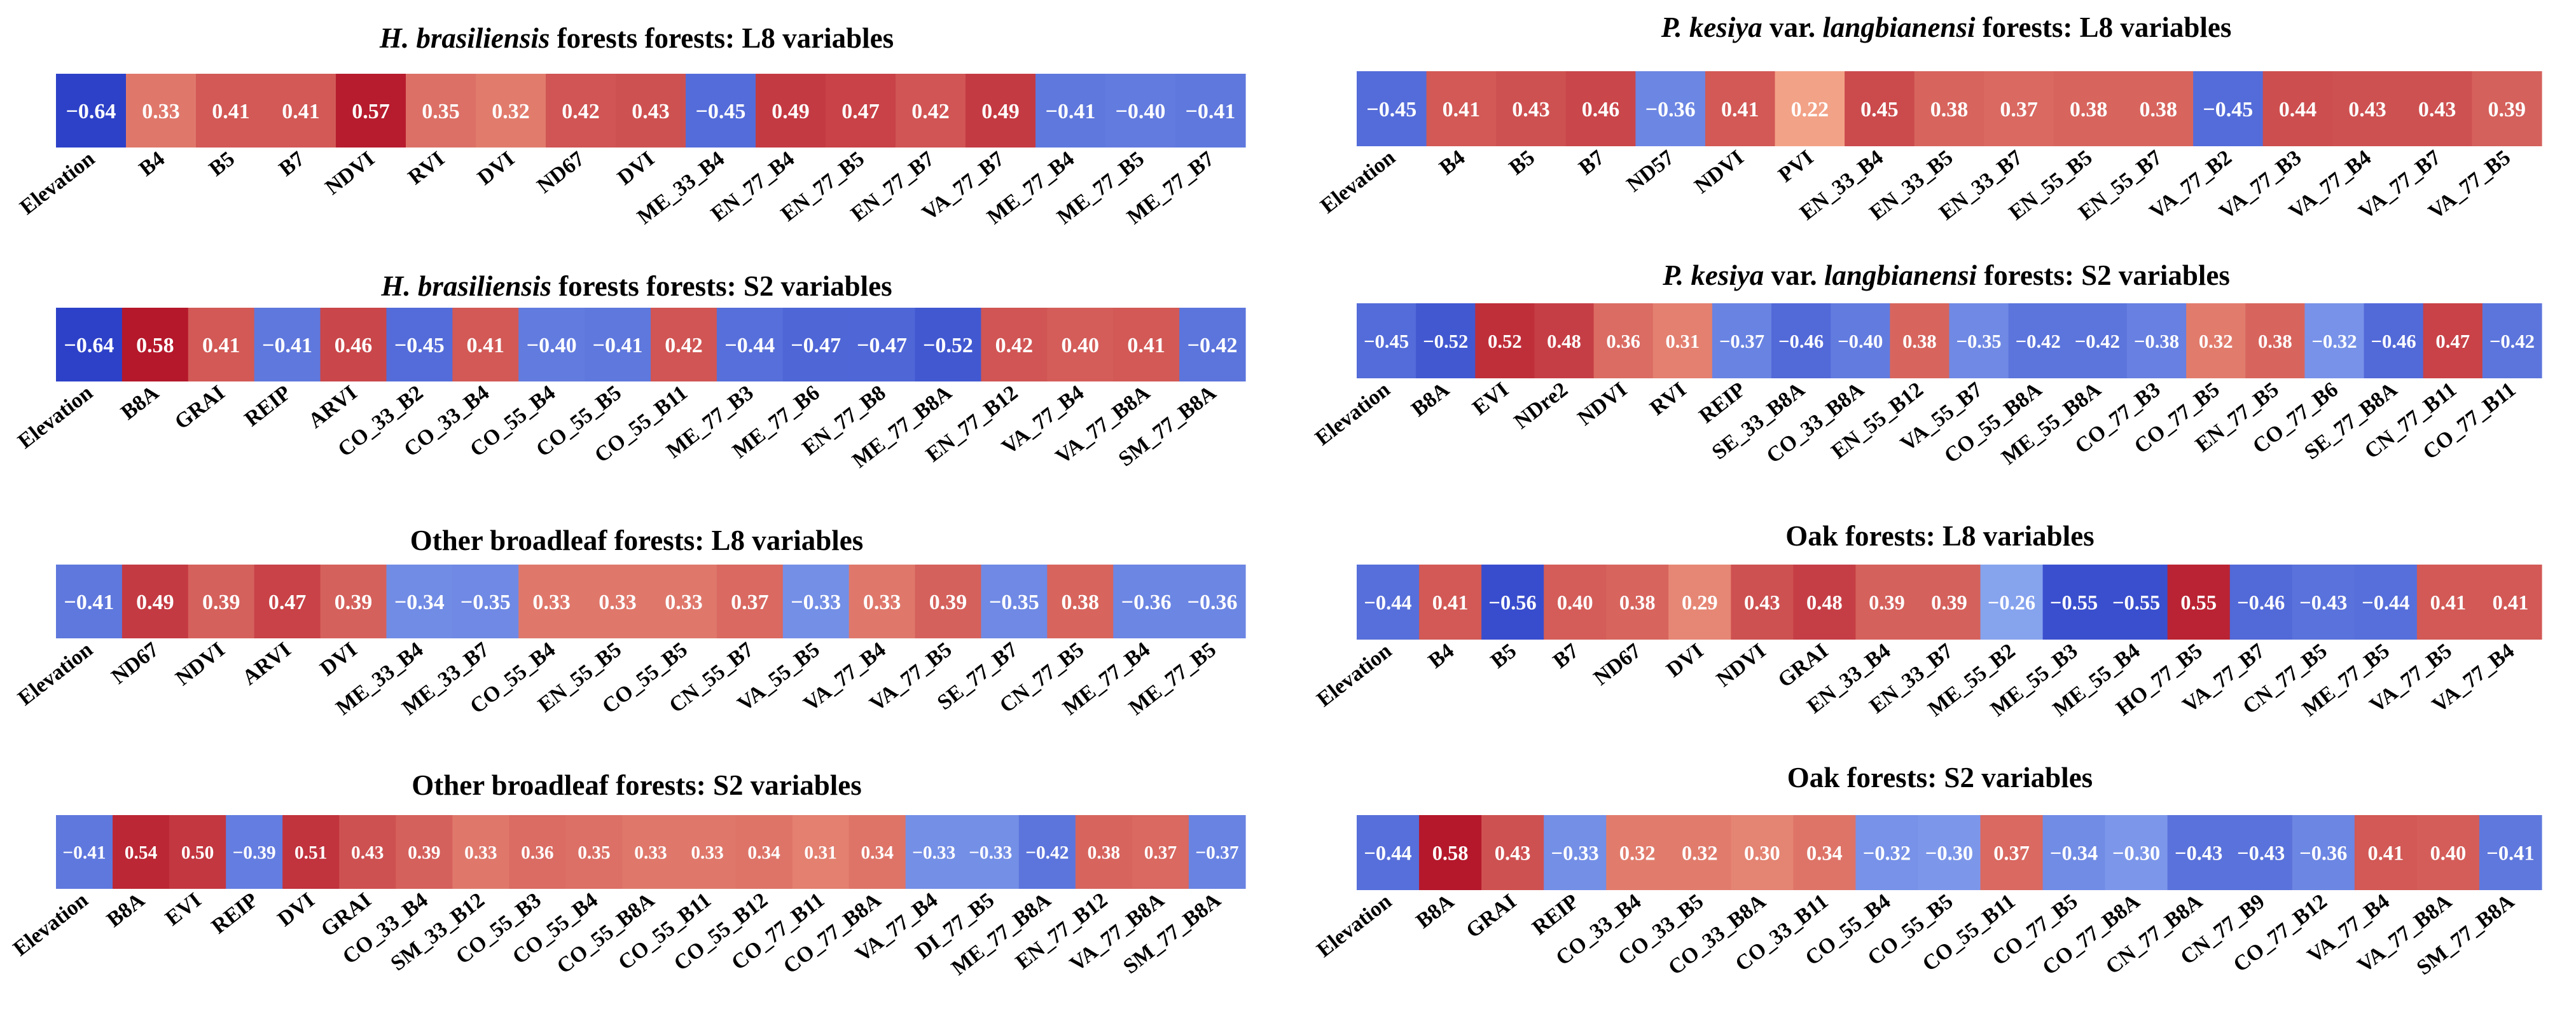 This screenshot has width=2576, height=1016. I want to click on x-tick-label: ND57, so click(1651, 171).